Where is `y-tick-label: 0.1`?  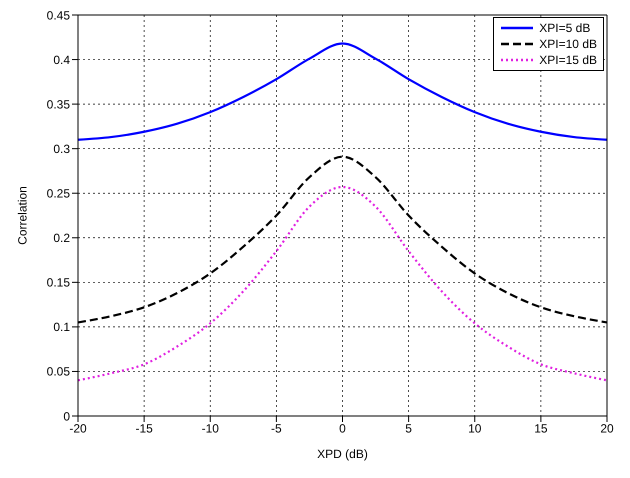 y-tick-label: 0.1 is located at coordinates (61, 327).